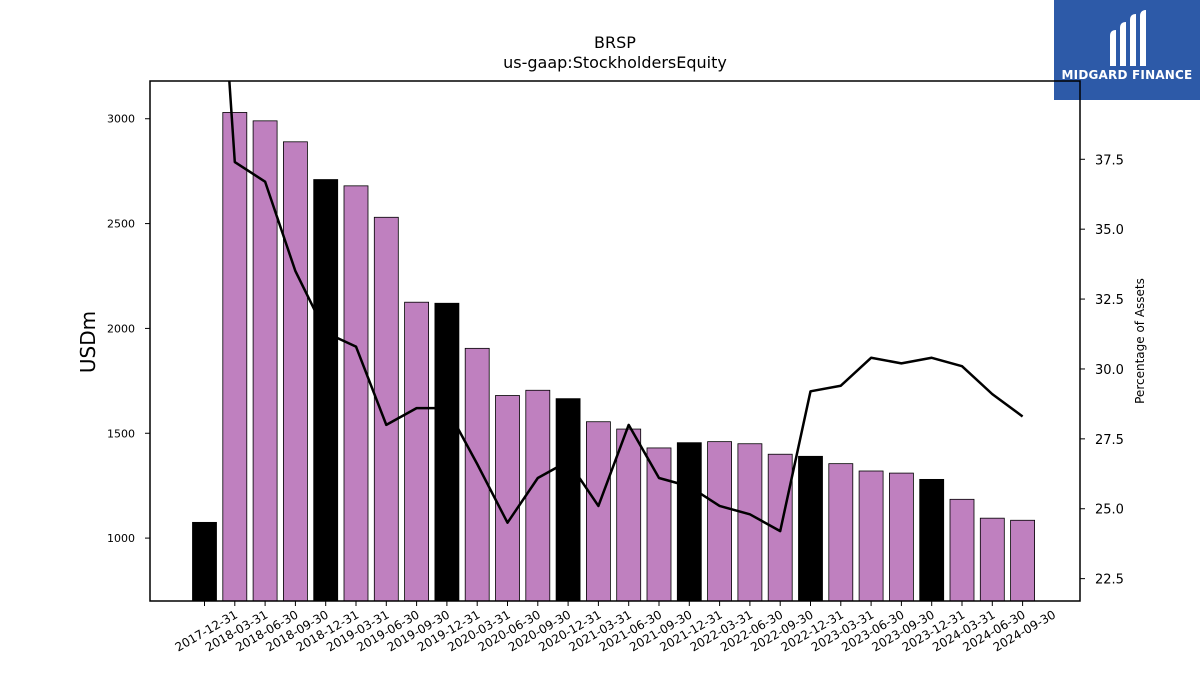  What do you see at coordinates (1109, 230) in the screenshot?
I see `y2-tick-label: 35.0` at bounding box center [1109, 230].